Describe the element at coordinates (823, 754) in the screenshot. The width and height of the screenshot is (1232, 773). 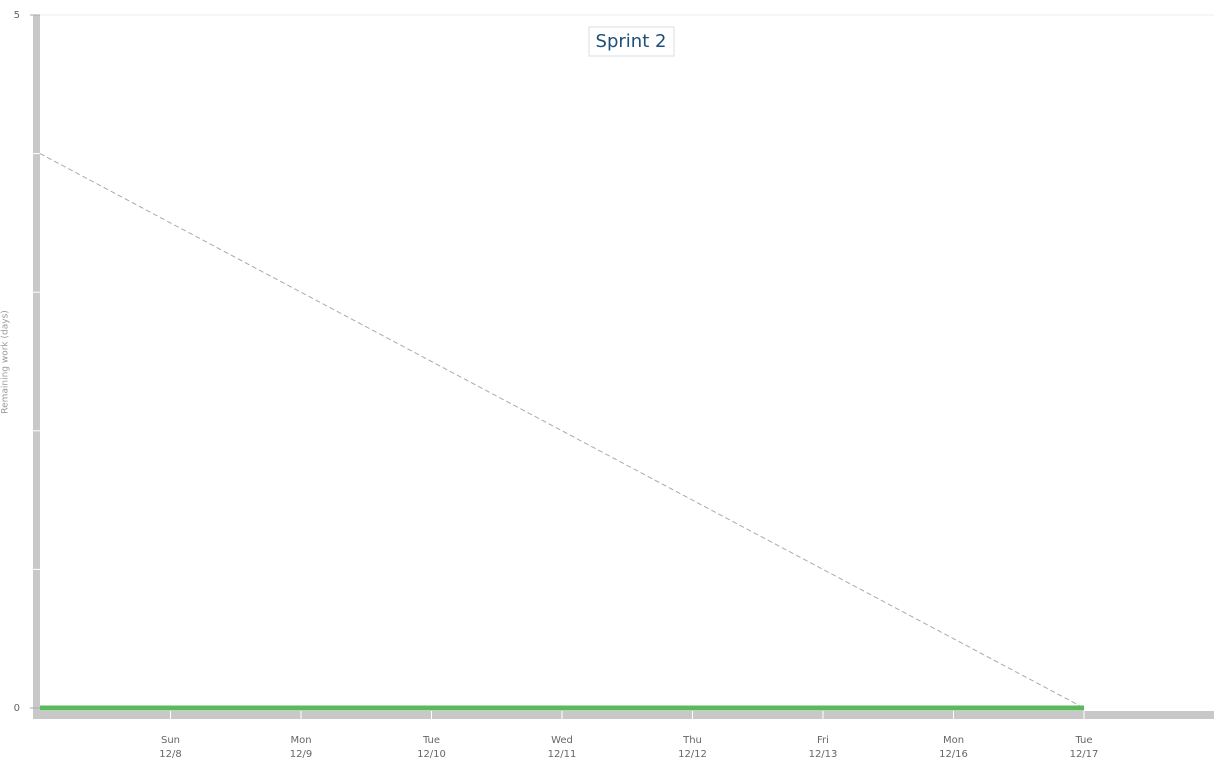
I see `x-tick-label: 12/13` at that location.